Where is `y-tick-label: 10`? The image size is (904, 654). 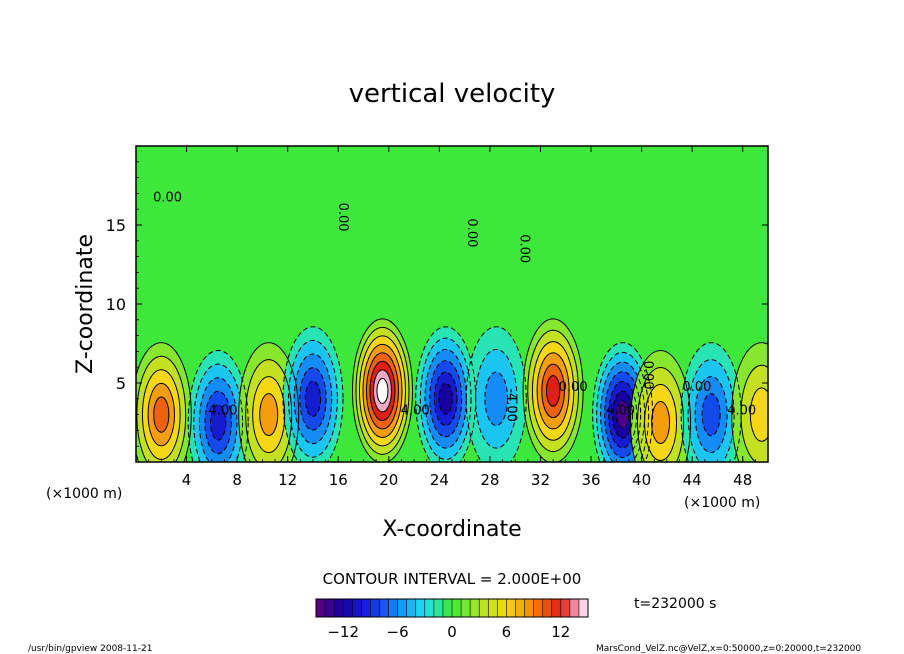
y-tick-label: 10 is located at coordinates (116, 304).